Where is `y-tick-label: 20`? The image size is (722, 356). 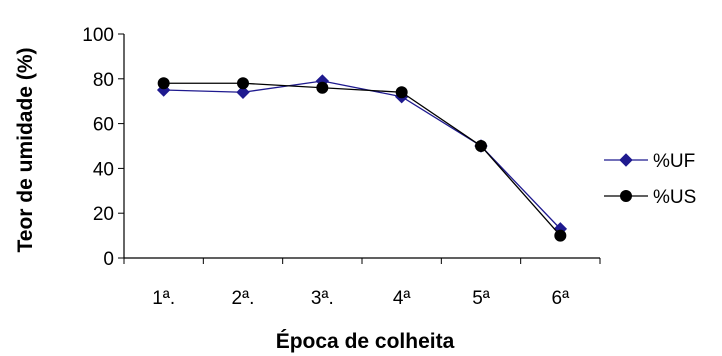
y-tick-label: 20 is located at coordinates (103, 214).